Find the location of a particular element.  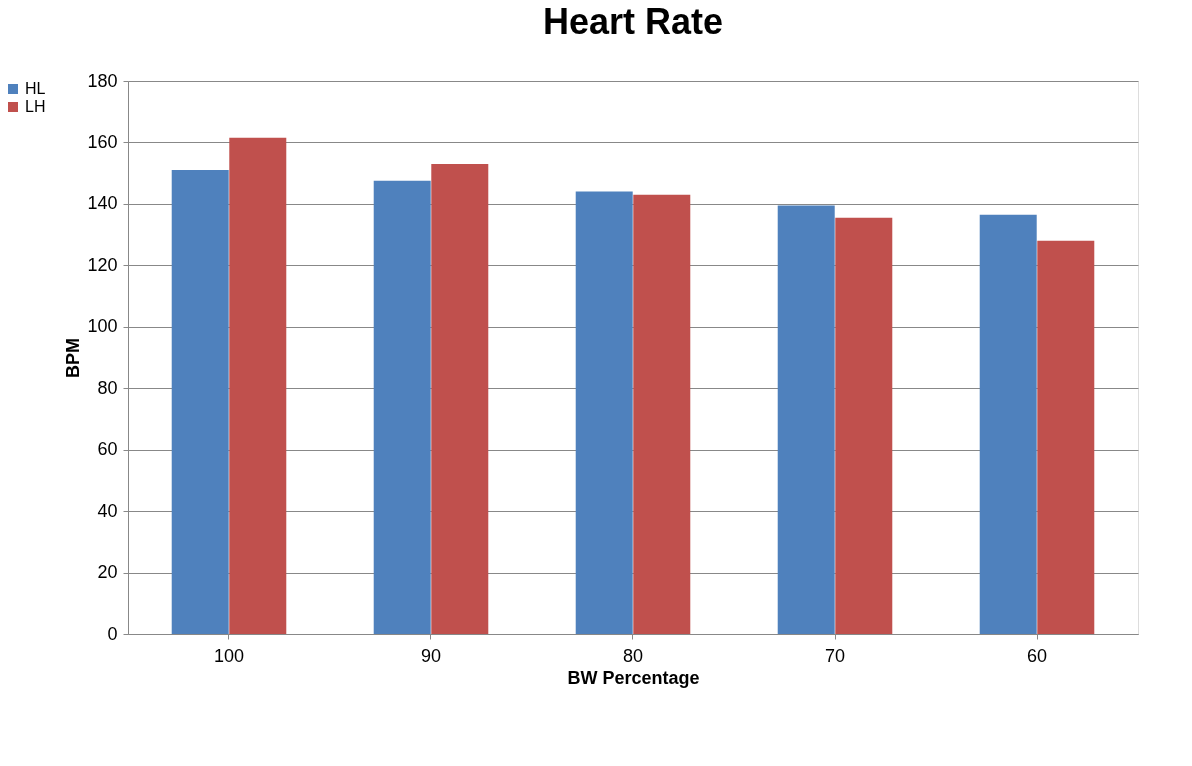

y-tick-label: 20 is located at coordinates (107, 572).